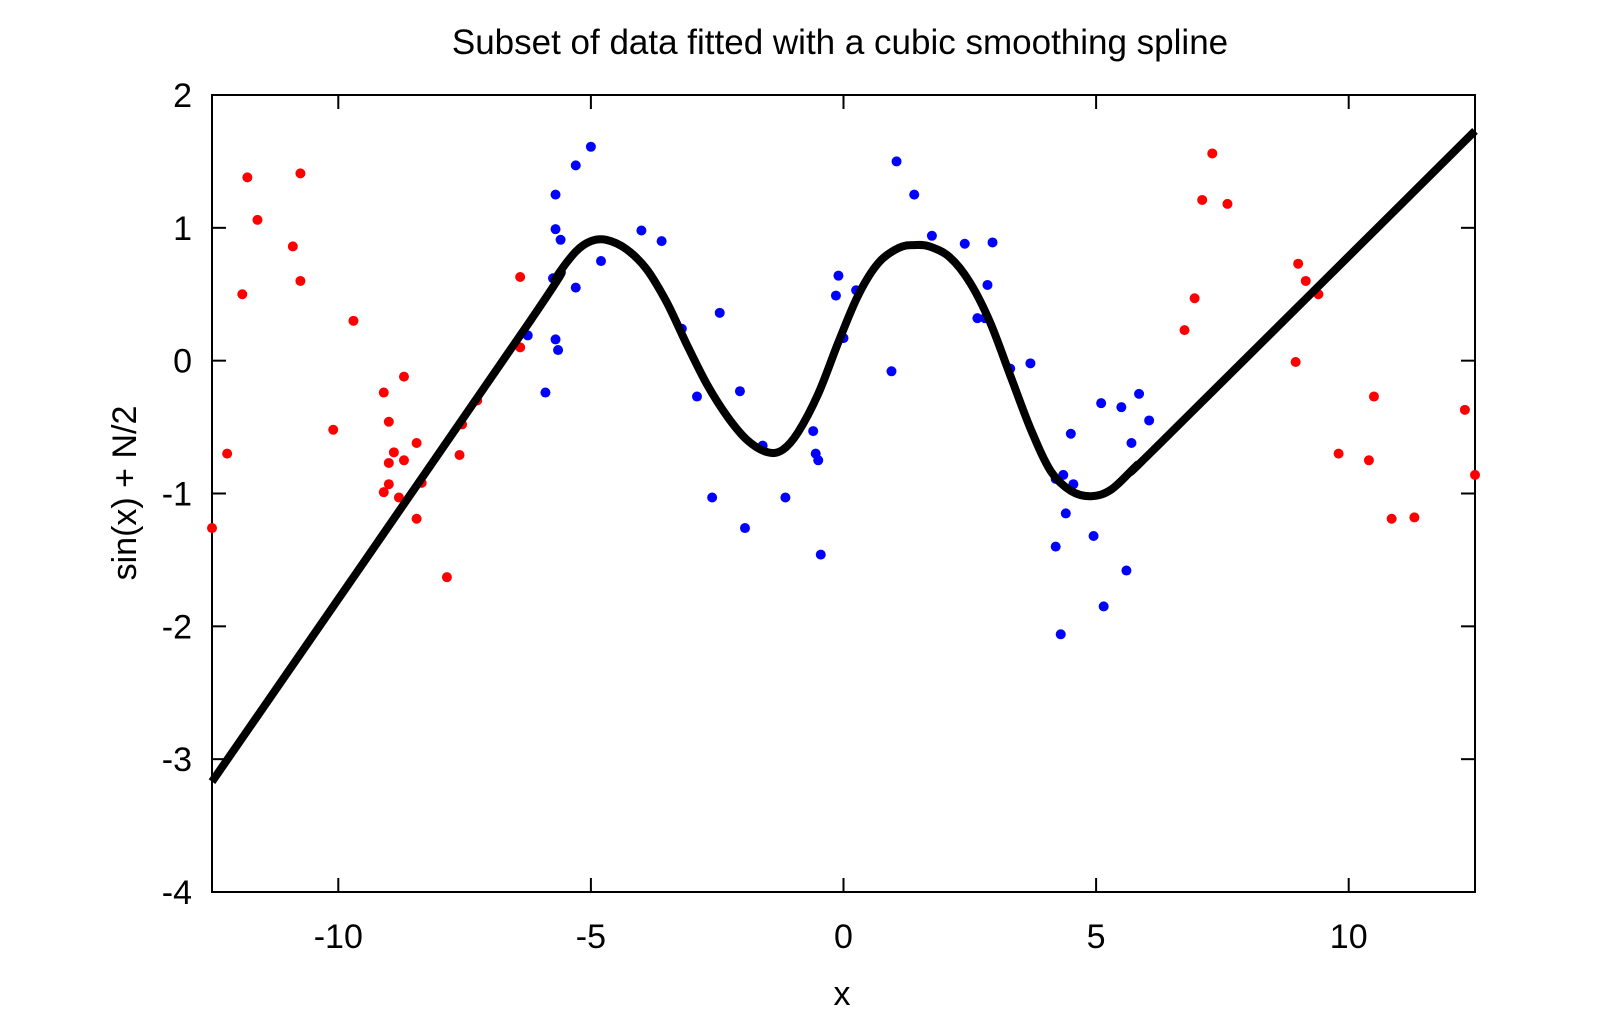  Describe the element at coordinates (182, 96) in the screenshot. I see `y-tick-label: 2` at that location.